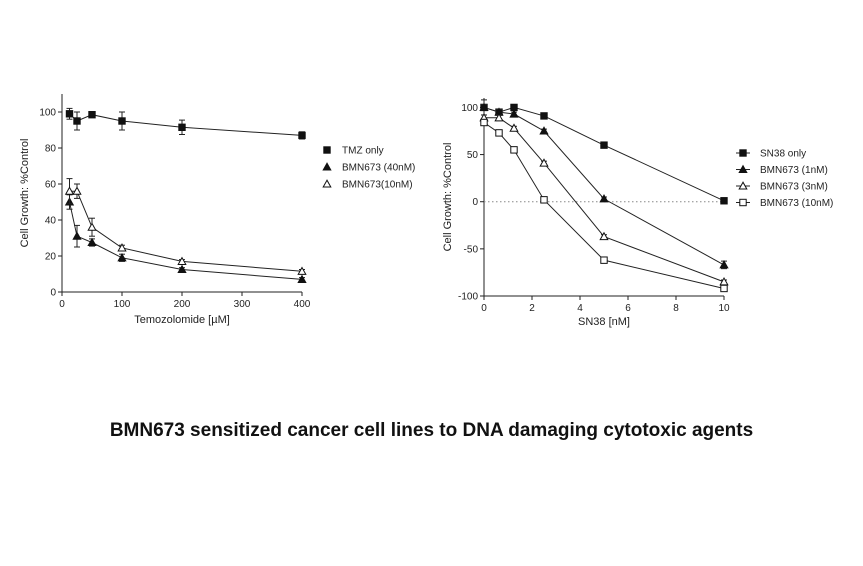 This screenshot has height=566, width=863. Describe the element at coordinates (471, 249) in the screenshot. I see `y-tick-label: -50` at that location.